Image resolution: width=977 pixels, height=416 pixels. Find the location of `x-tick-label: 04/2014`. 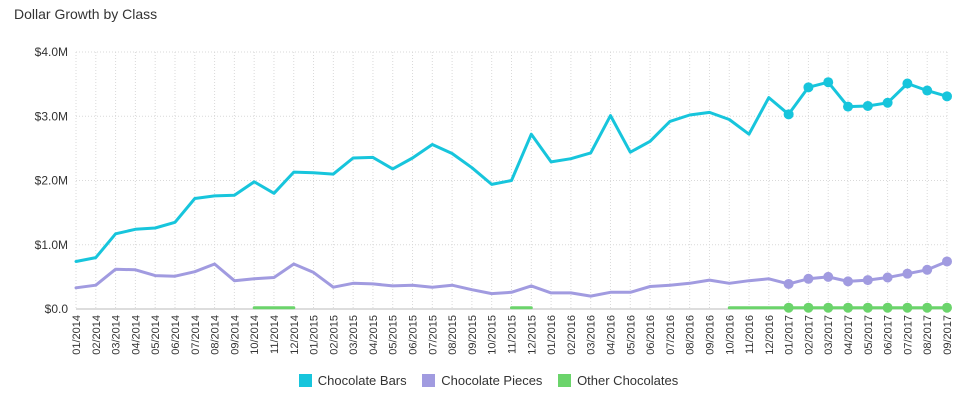

x-tick-label: 04/2014 is located at coordinates (136, 335).